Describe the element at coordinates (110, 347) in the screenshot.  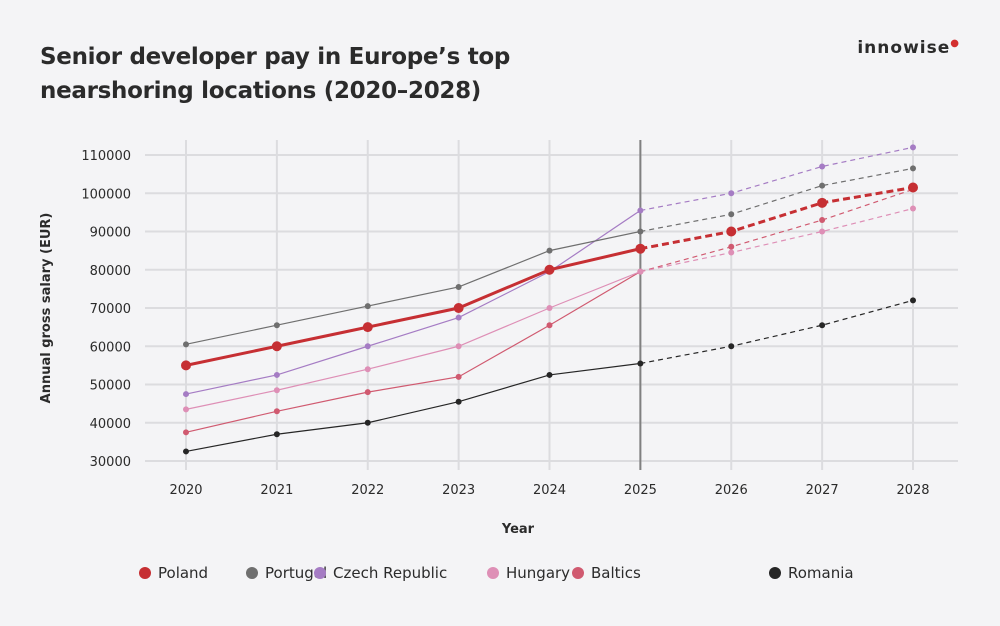
I see `y-tick-label: 60000` at that location.